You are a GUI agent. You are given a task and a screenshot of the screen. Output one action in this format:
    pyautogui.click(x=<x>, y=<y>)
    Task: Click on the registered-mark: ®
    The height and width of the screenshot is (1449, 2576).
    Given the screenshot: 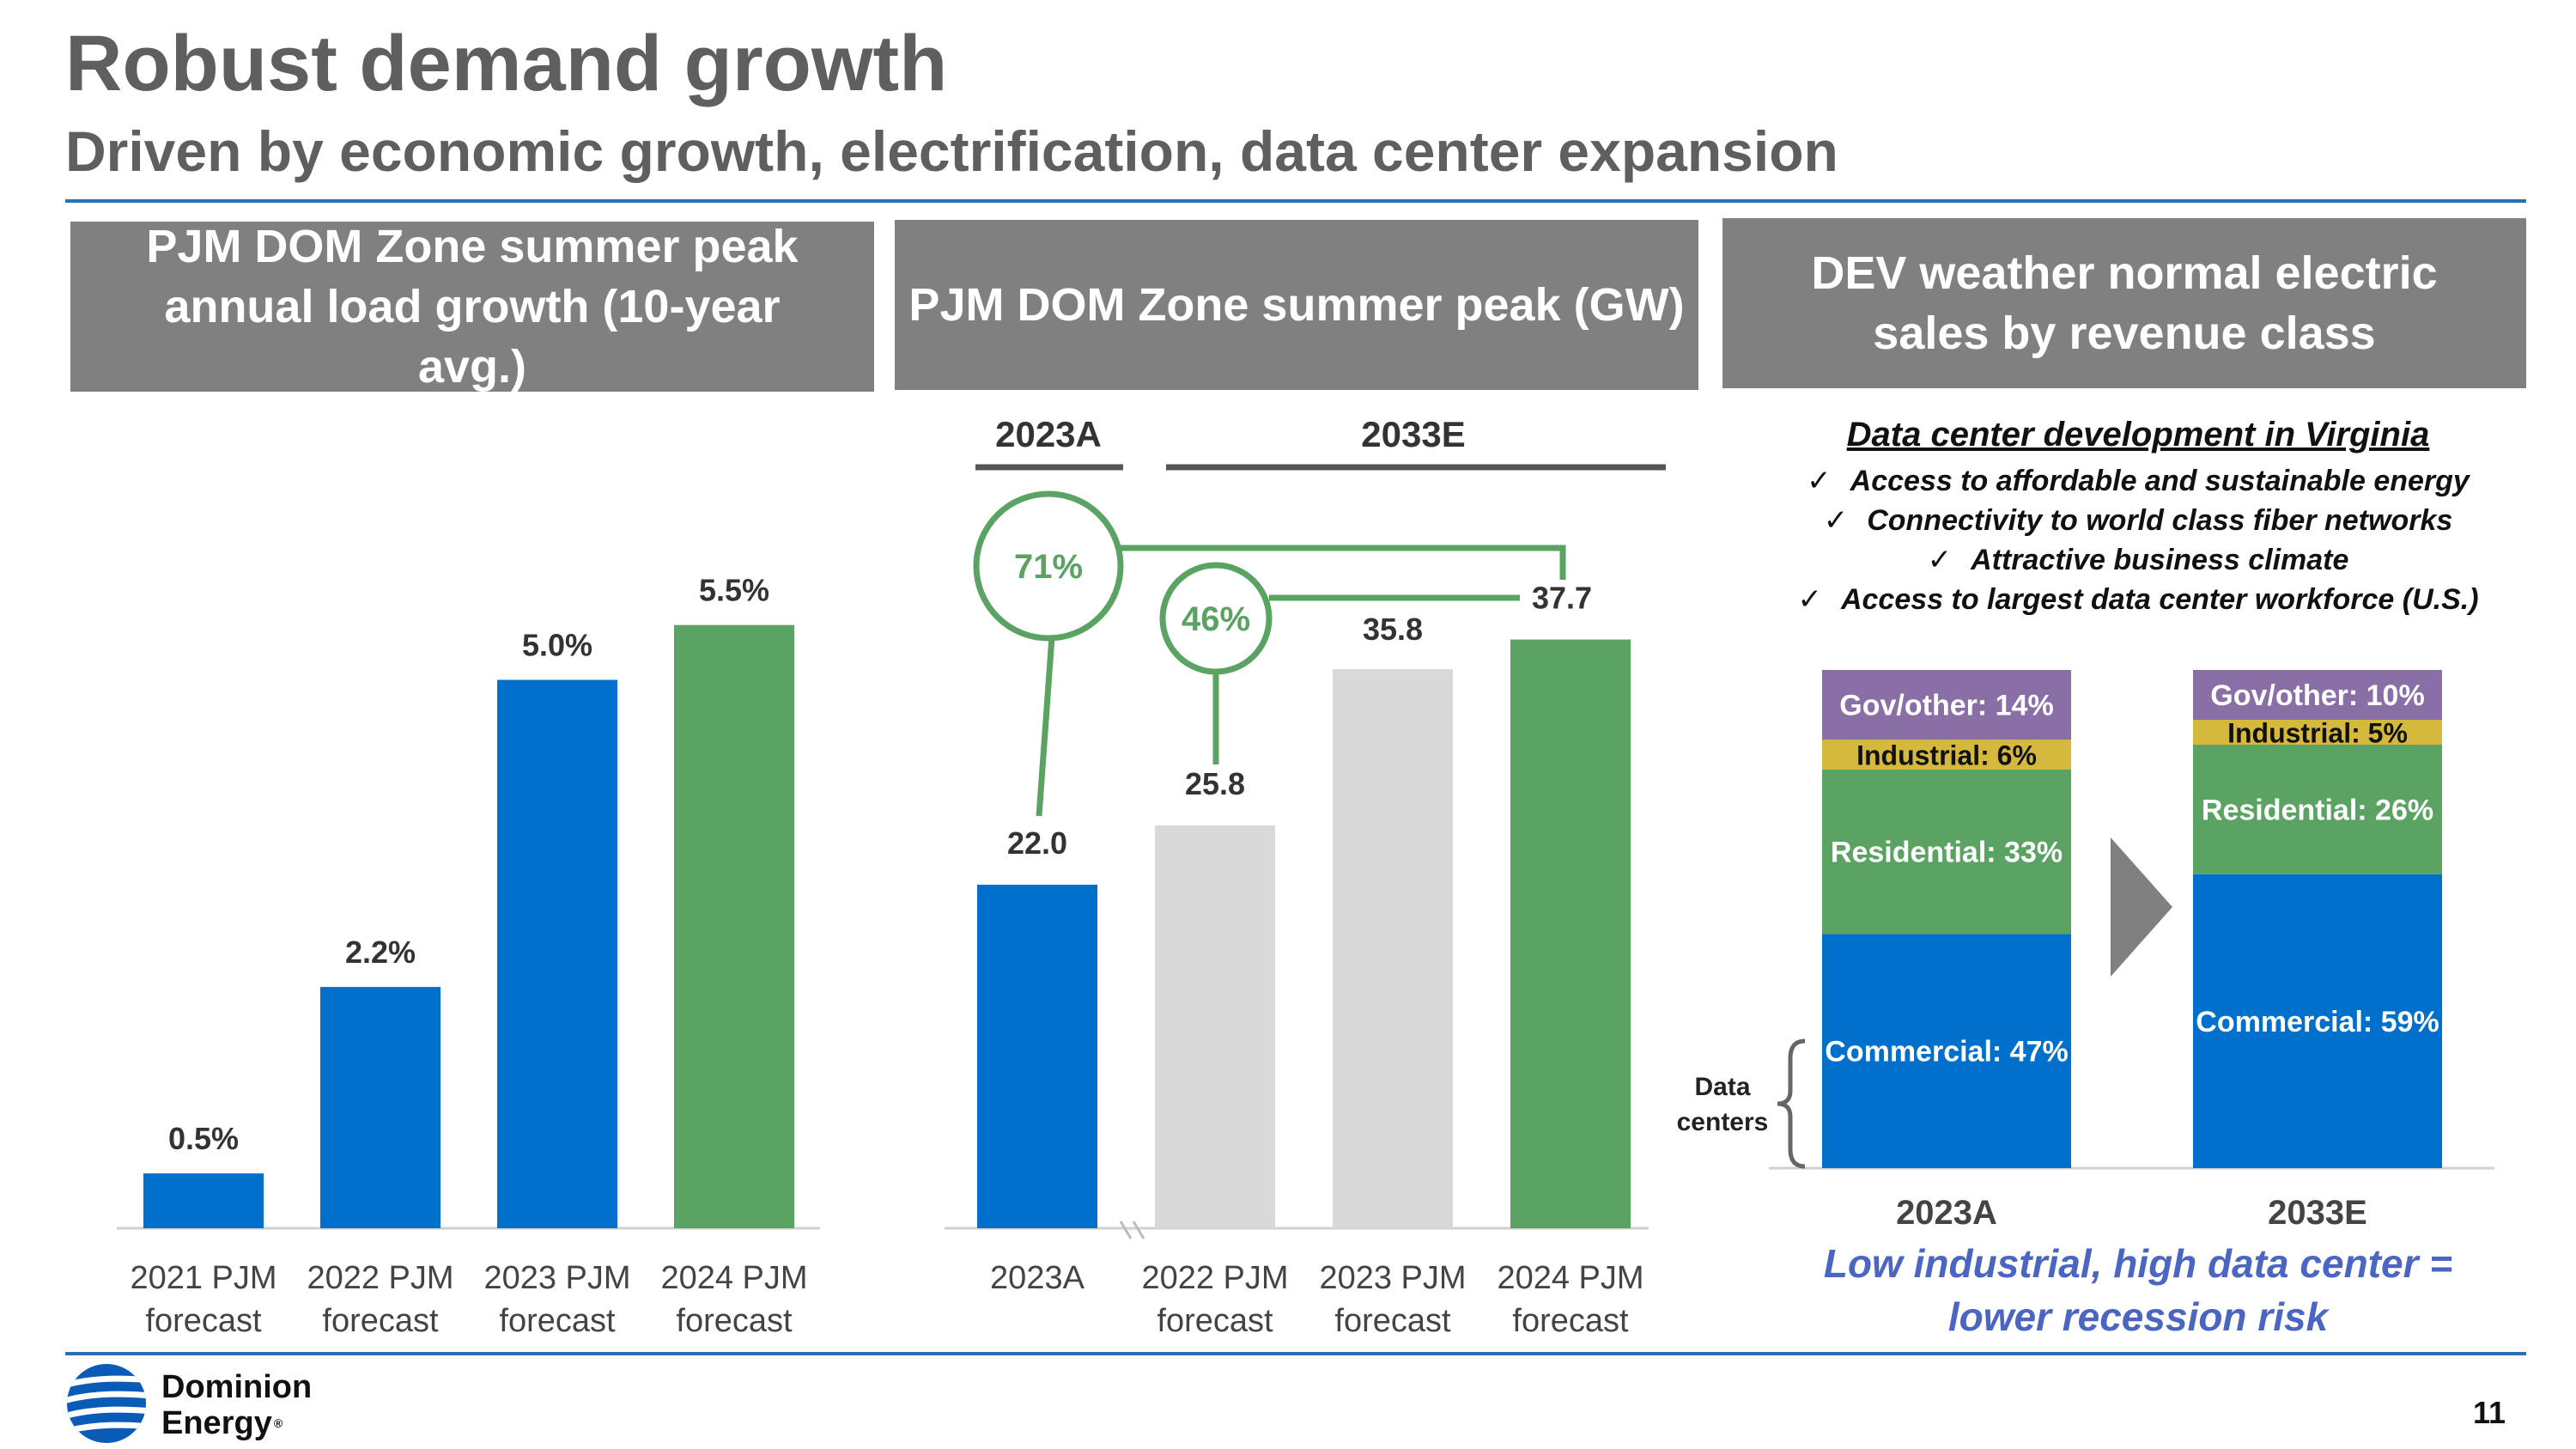 What is the action you would take?
    pyautogui.click(x=278, y=1423)
    